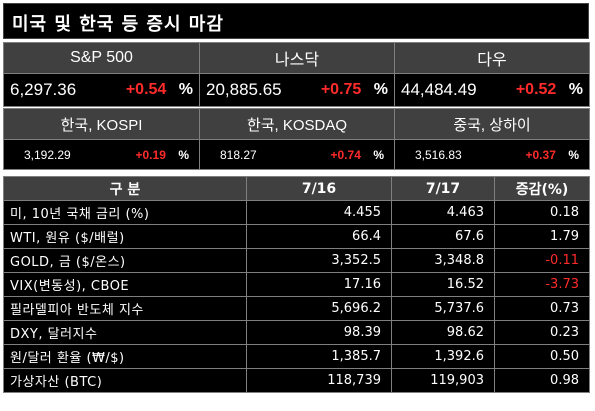  I want to click on title-bar: 미국 및 한국 등 증시 마감, so click(296, 21).